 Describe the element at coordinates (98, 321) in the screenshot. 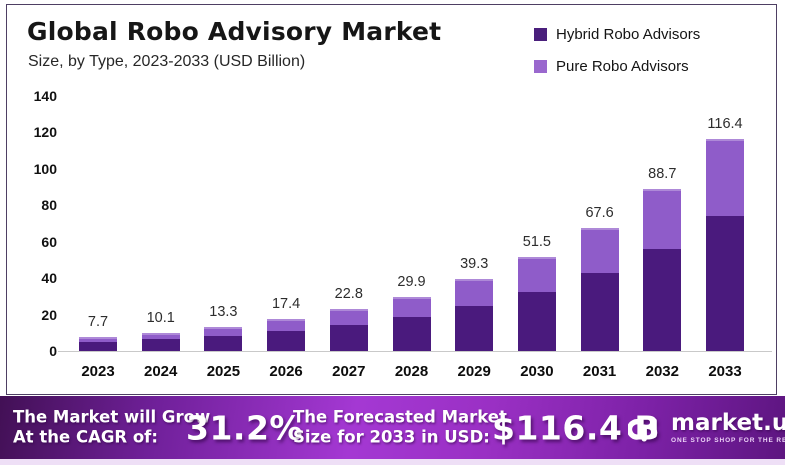

I see `bar-value-label: 7.7` at that location.